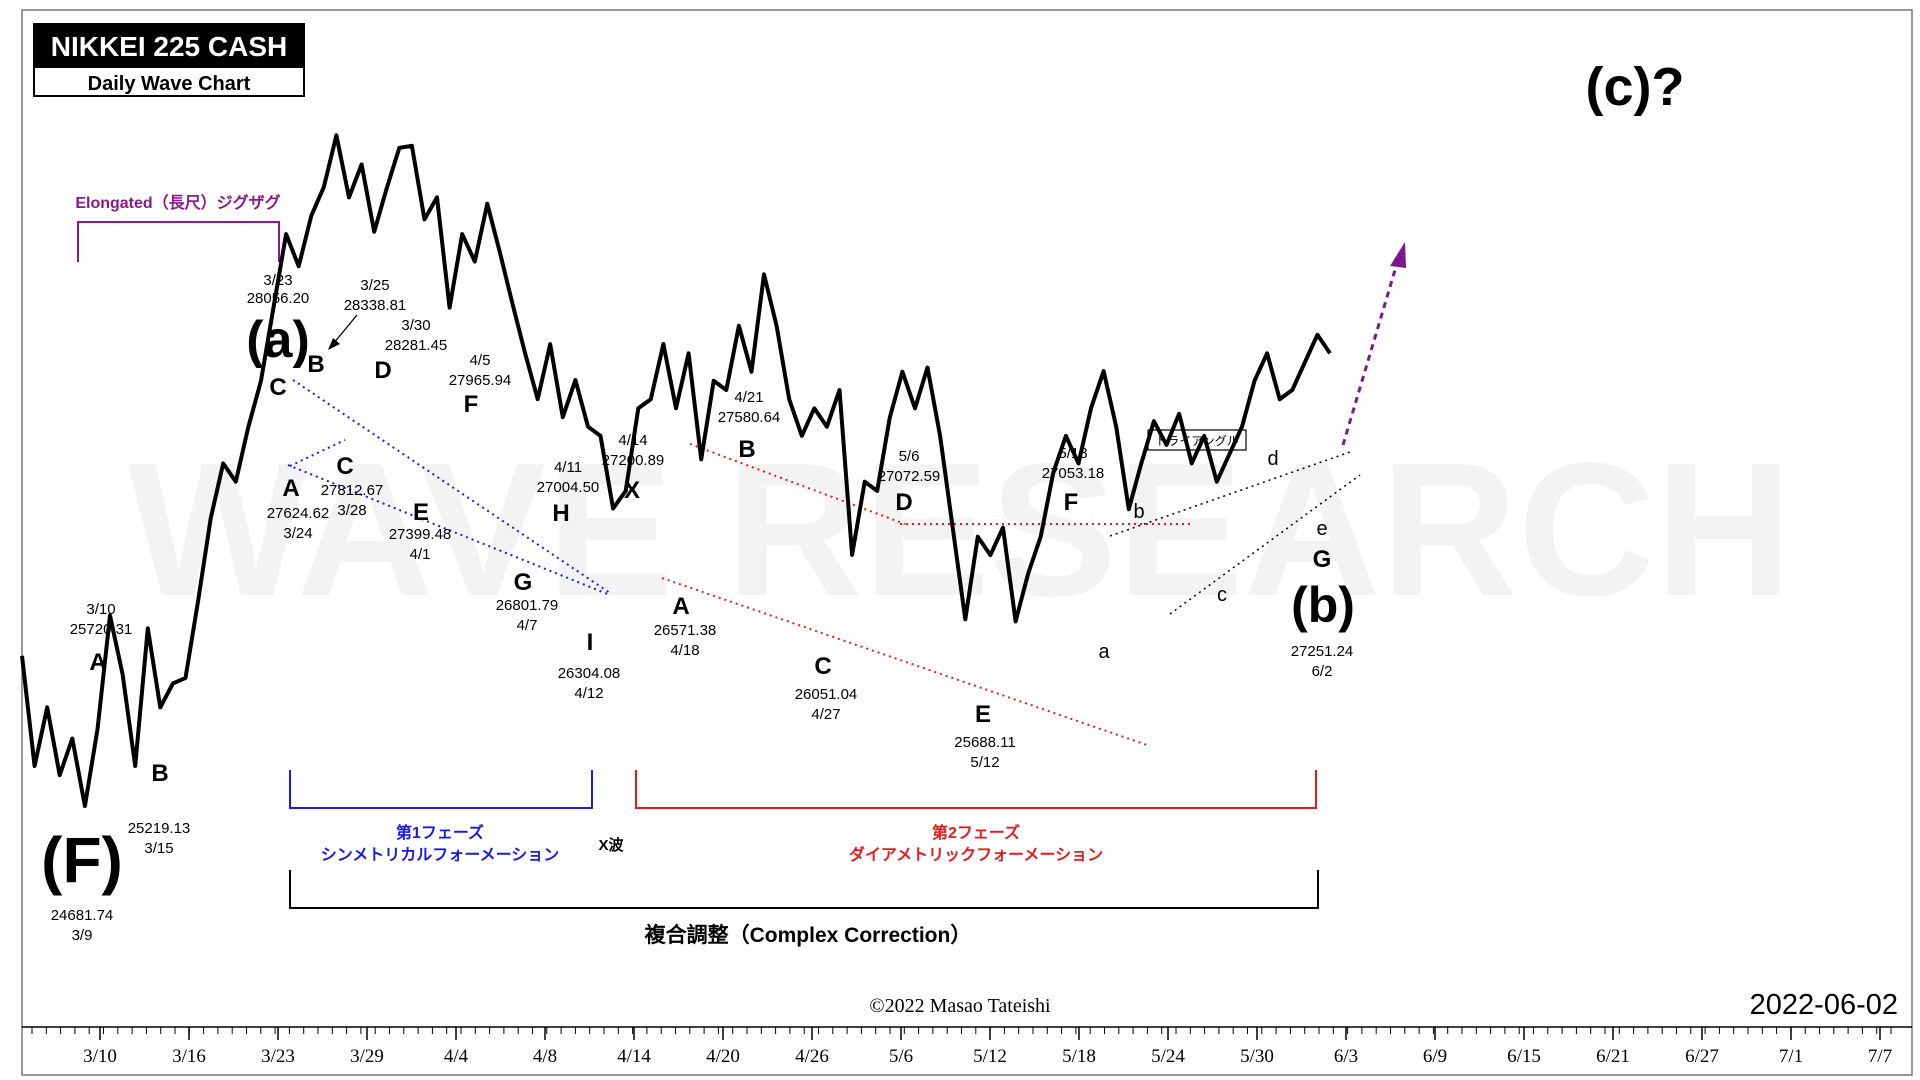 Image resolution: width=1920 pixels, height=1080 pixels. I want to click on chart-subtitle: Daily Wave Chart, so click(169, 84).